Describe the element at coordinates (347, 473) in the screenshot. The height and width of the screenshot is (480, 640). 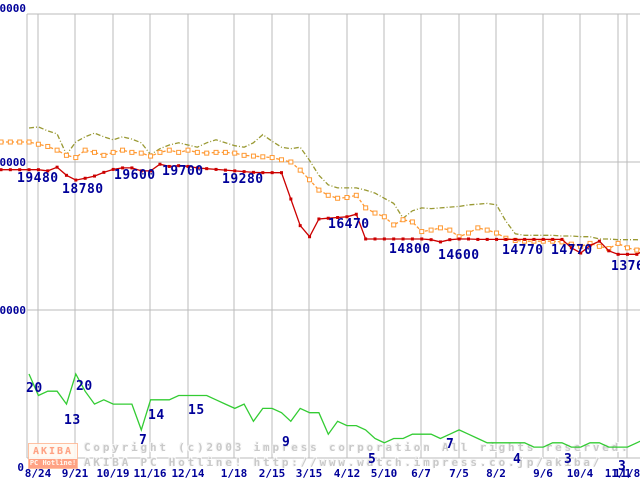
I see `x-axis-tick-label: 4/12` at that location.